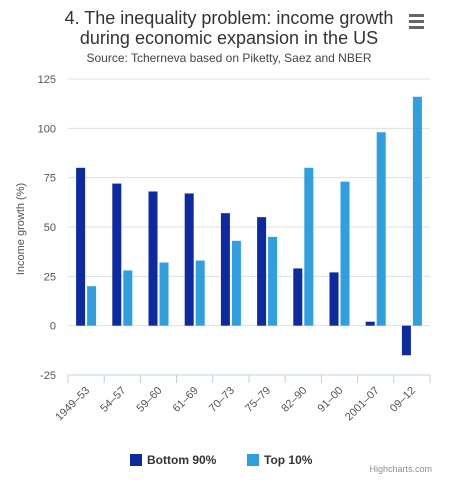  Describe the element at coordinates (150, 400) in the screenshot. I see `x-tick-label: 59–60` at that location.